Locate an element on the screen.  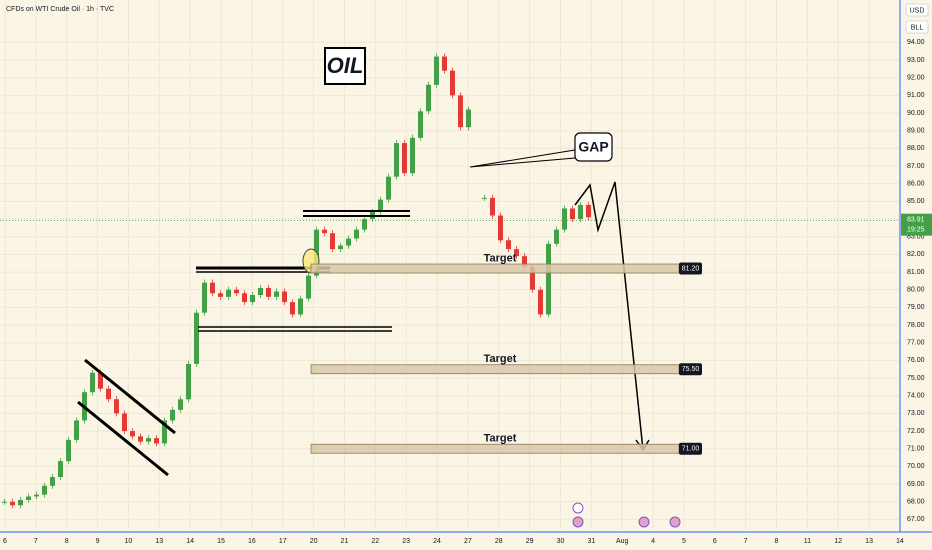
x-tick-label: 9 is located at coordinates (98, 541).